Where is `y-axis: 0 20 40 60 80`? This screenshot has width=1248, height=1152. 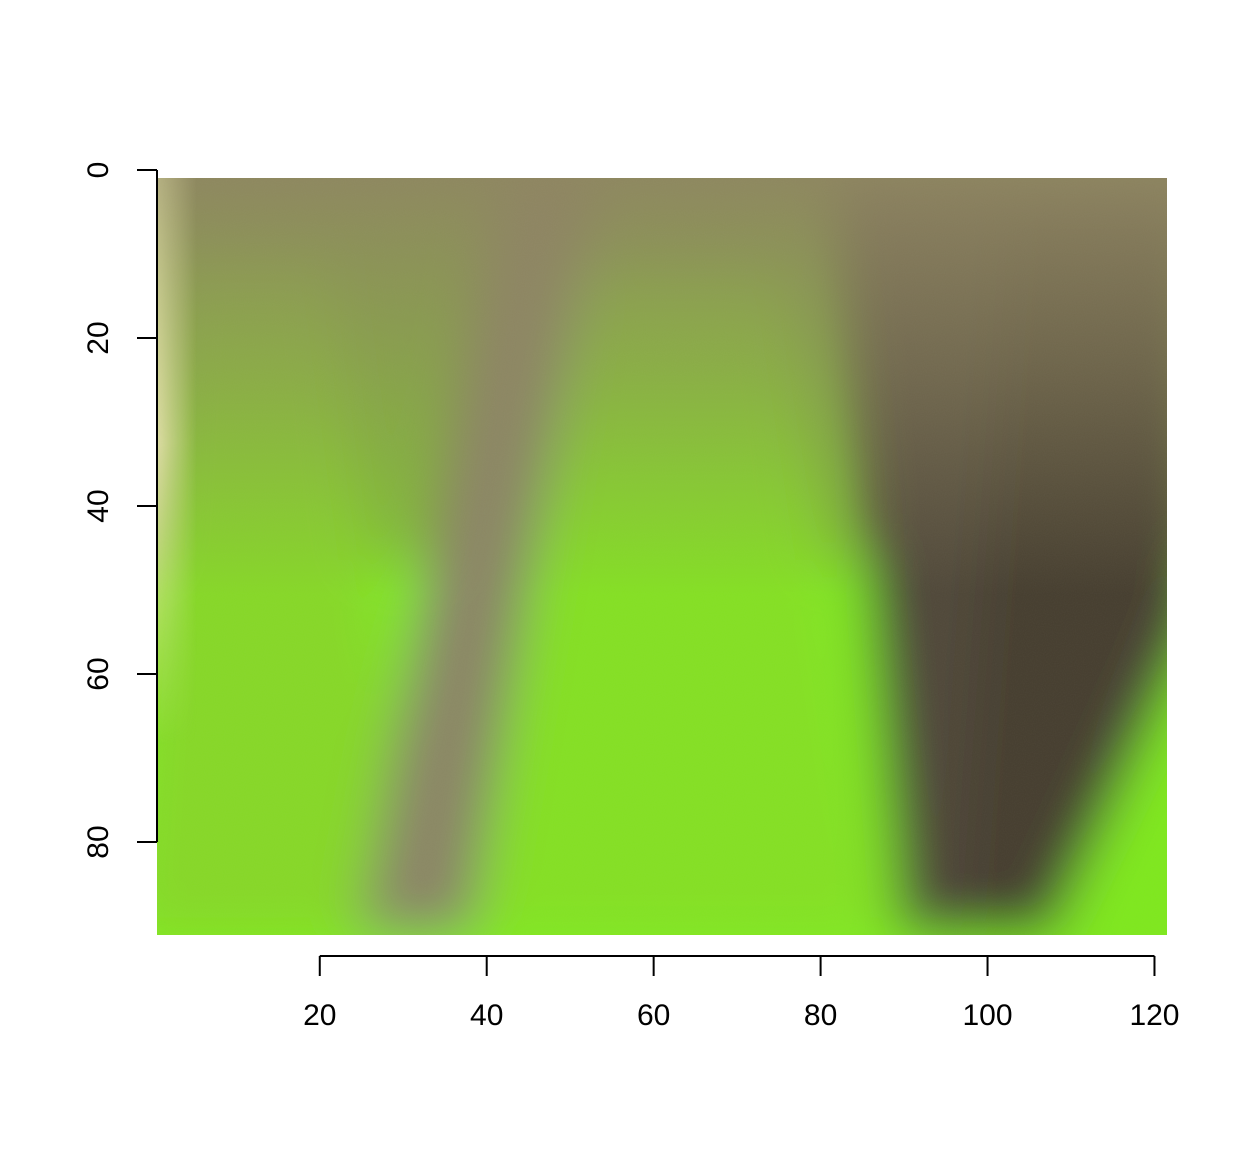 y-axis: 0 20 40 60 80 is located at coordinates (120, 510).